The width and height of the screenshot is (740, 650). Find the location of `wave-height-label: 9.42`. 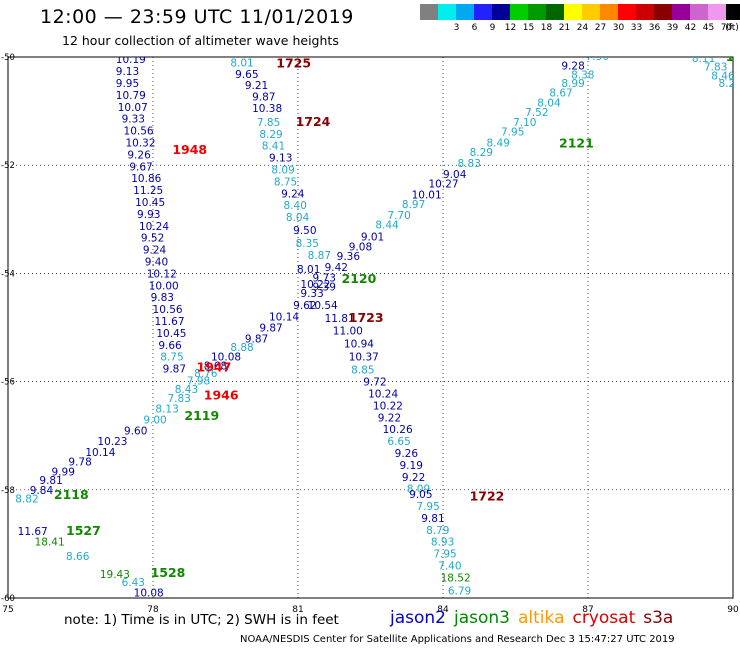

wave-height-label: 9.42 is located at coordinates (336, 268).